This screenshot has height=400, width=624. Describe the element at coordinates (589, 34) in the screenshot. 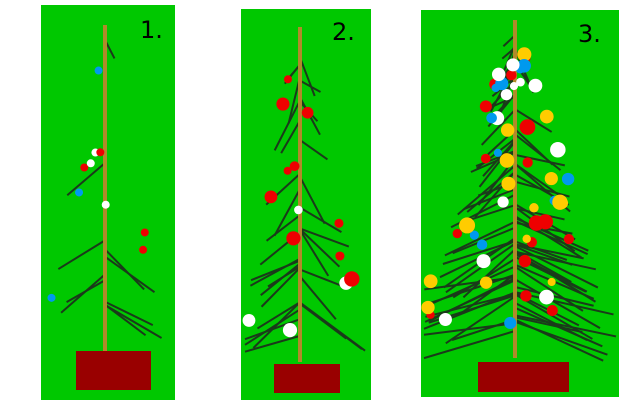

I see `tree-label: 3.` at that location.